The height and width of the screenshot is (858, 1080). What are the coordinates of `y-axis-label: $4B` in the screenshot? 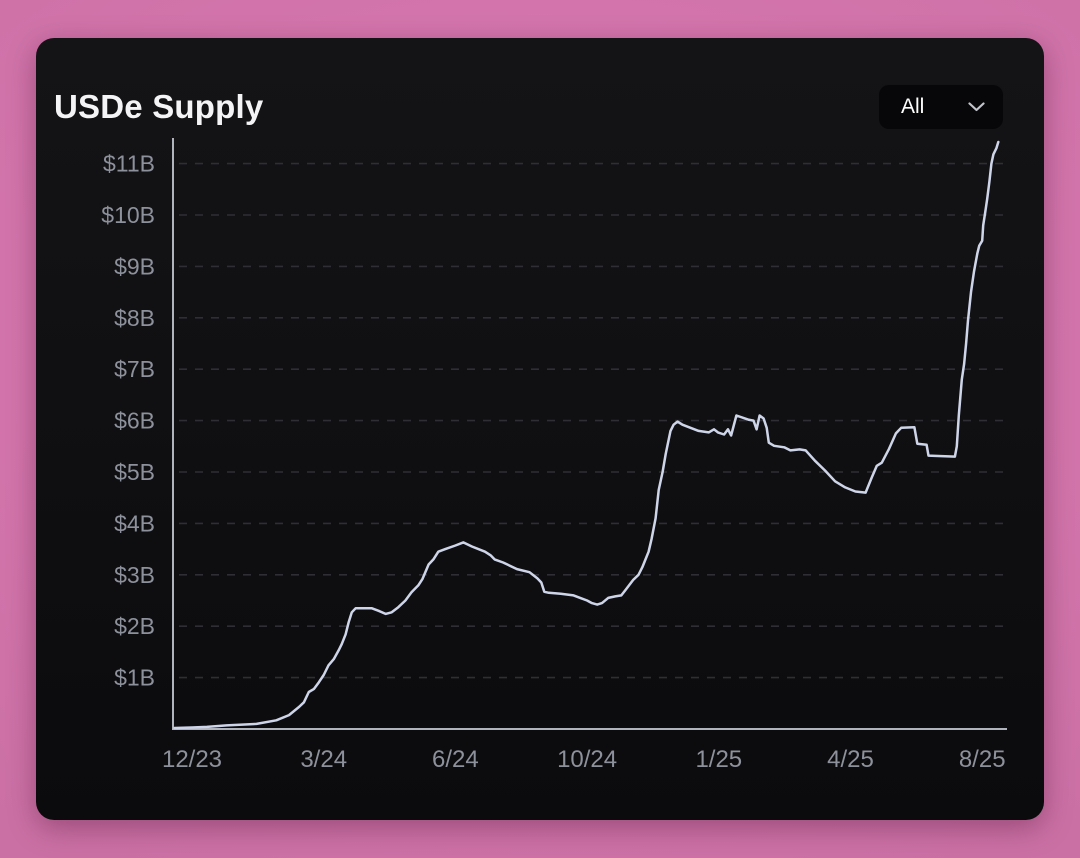 It's located at (134, 523).